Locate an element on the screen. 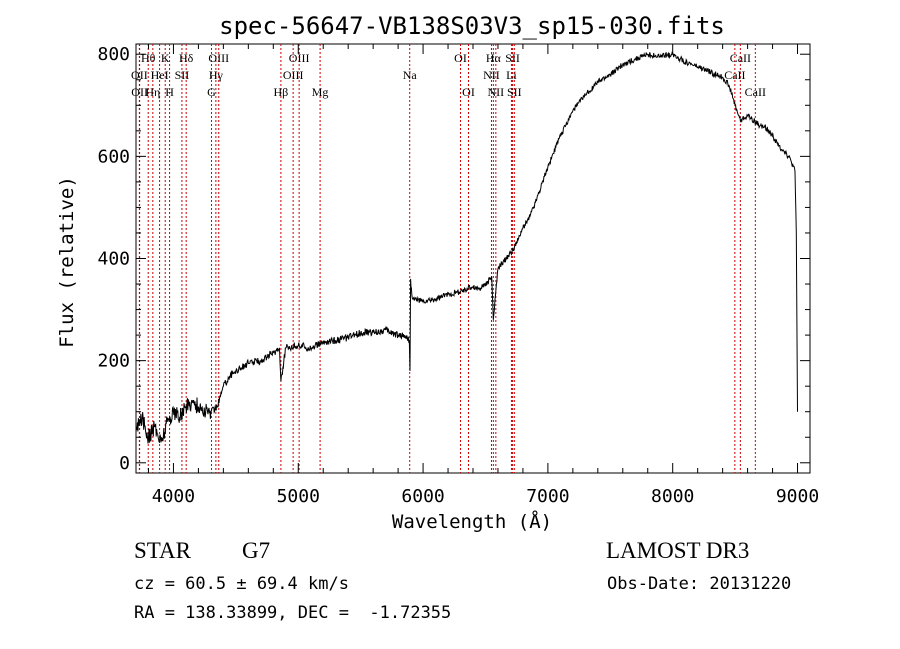  line-label: Hα is located at coordinates (494, 58).